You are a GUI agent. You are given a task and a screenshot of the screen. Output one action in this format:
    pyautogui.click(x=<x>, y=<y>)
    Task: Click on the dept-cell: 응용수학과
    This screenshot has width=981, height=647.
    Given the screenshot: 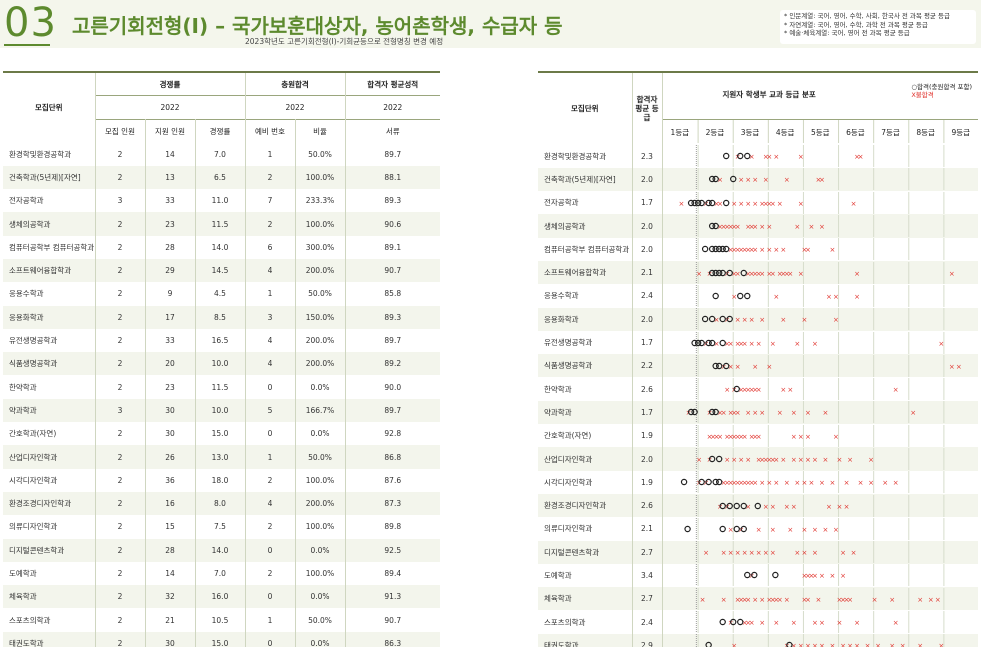 What is the action you would take?
    pyautogui.click(x=585, y=296)
    